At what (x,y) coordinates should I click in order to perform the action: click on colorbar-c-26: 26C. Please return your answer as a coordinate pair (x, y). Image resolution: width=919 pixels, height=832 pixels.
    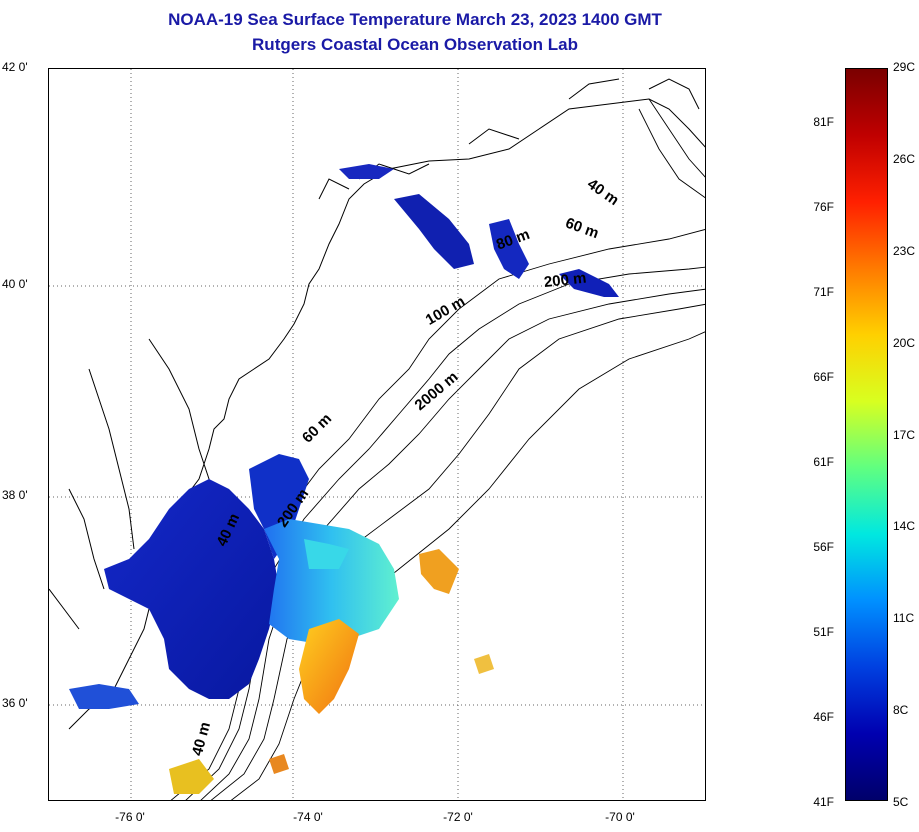
    Looking at the image, I should click on (904, 159).